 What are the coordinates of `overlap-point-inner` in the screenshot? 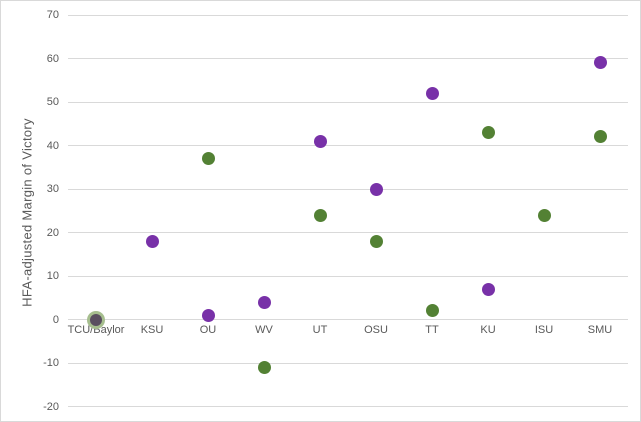 It's located at (96, 319).